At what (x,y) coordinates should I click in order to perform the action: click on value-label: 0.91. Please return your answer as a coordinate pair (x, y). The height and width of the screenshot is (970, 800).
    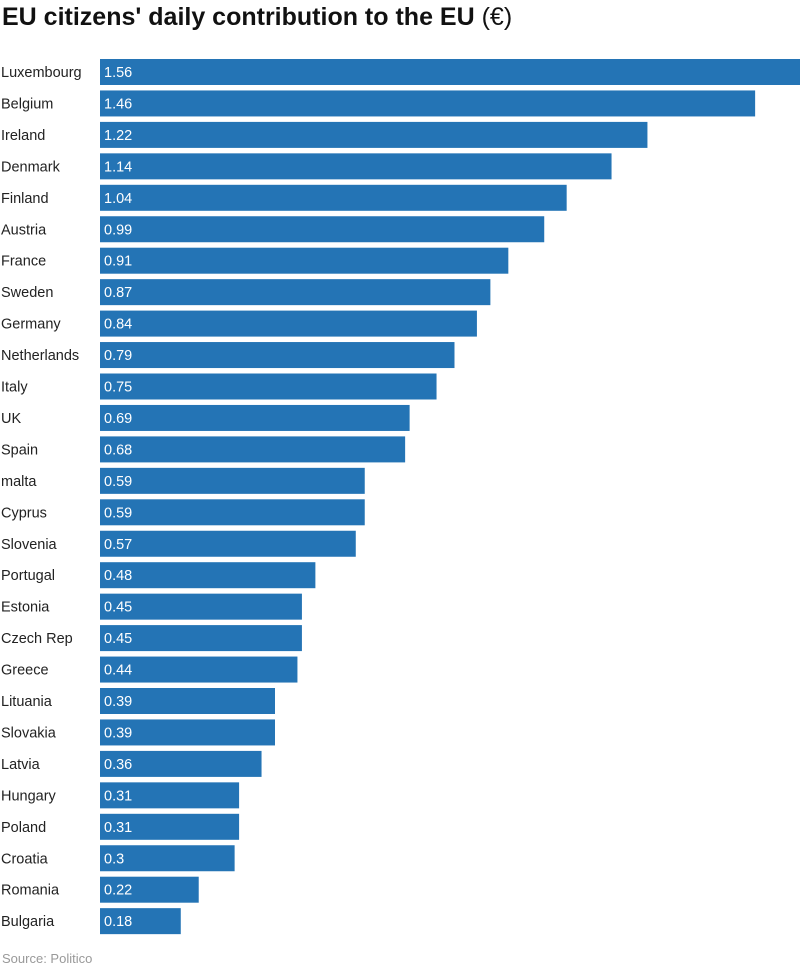
    Looking at the image, I should click on (118, 262).